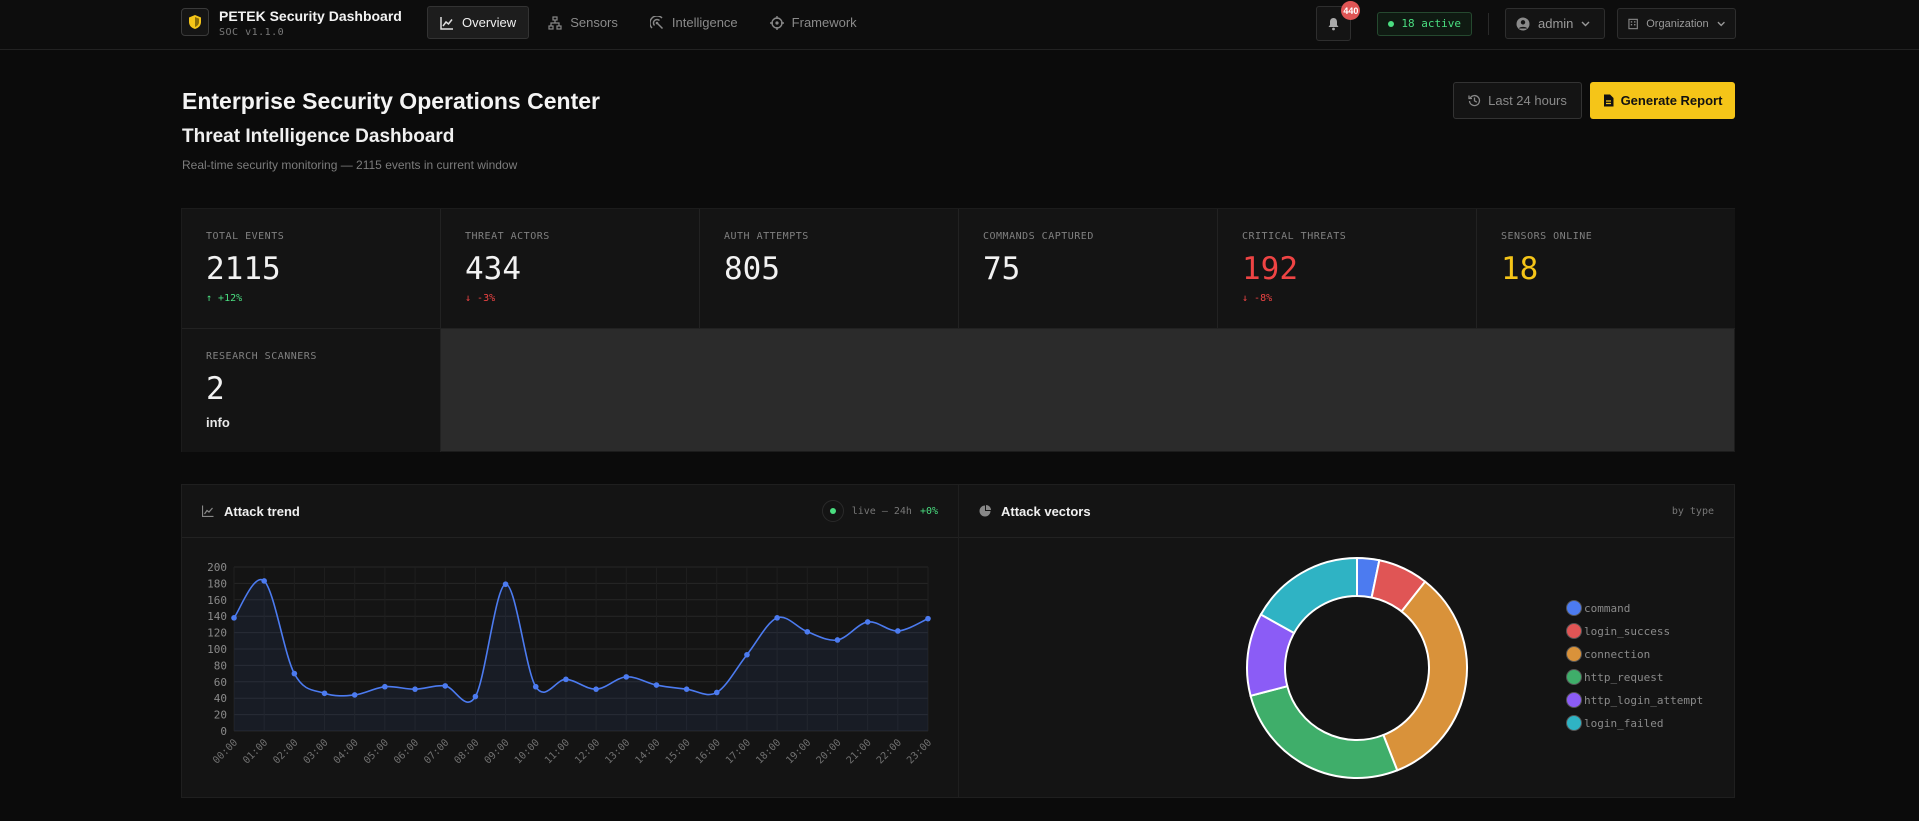  I want to click on nav-overview: Overview, so click(478, 22).